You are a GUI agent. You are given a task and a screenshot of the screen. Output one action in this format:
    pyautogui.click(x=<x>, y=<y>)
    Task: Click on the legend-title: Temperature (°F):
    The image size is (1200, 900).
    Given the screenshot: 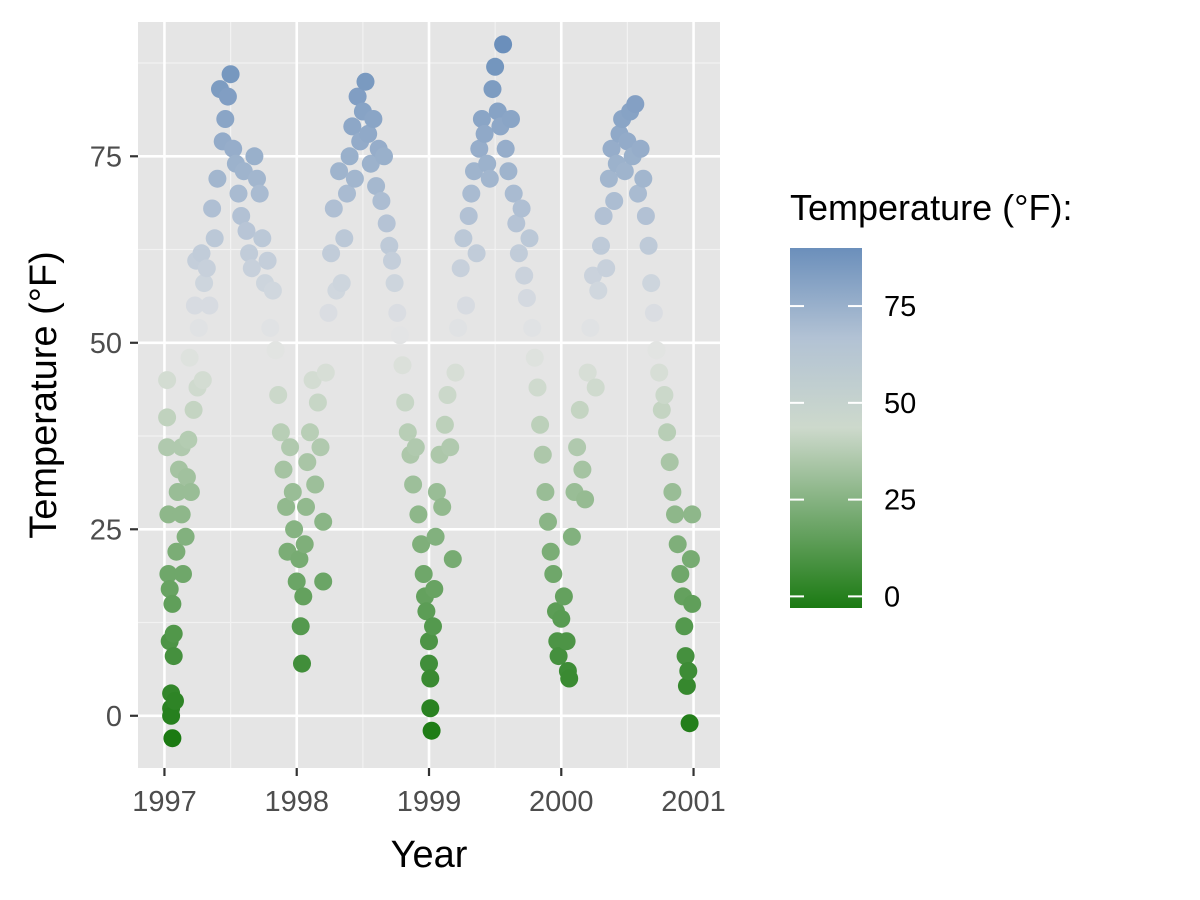 What is the action you would take?
    pyautogui.click(x=931, y=207)
    